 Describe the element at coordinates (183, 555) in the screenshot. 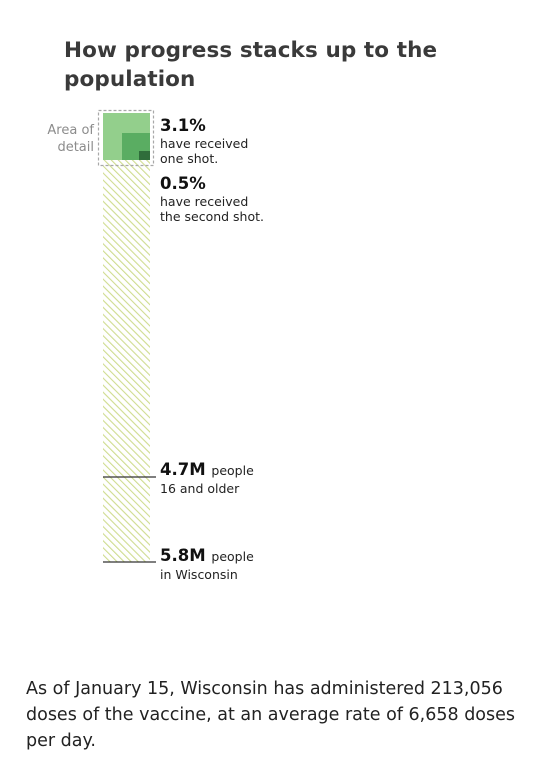

I see `wisconsin-value: 5.8M` at that location.